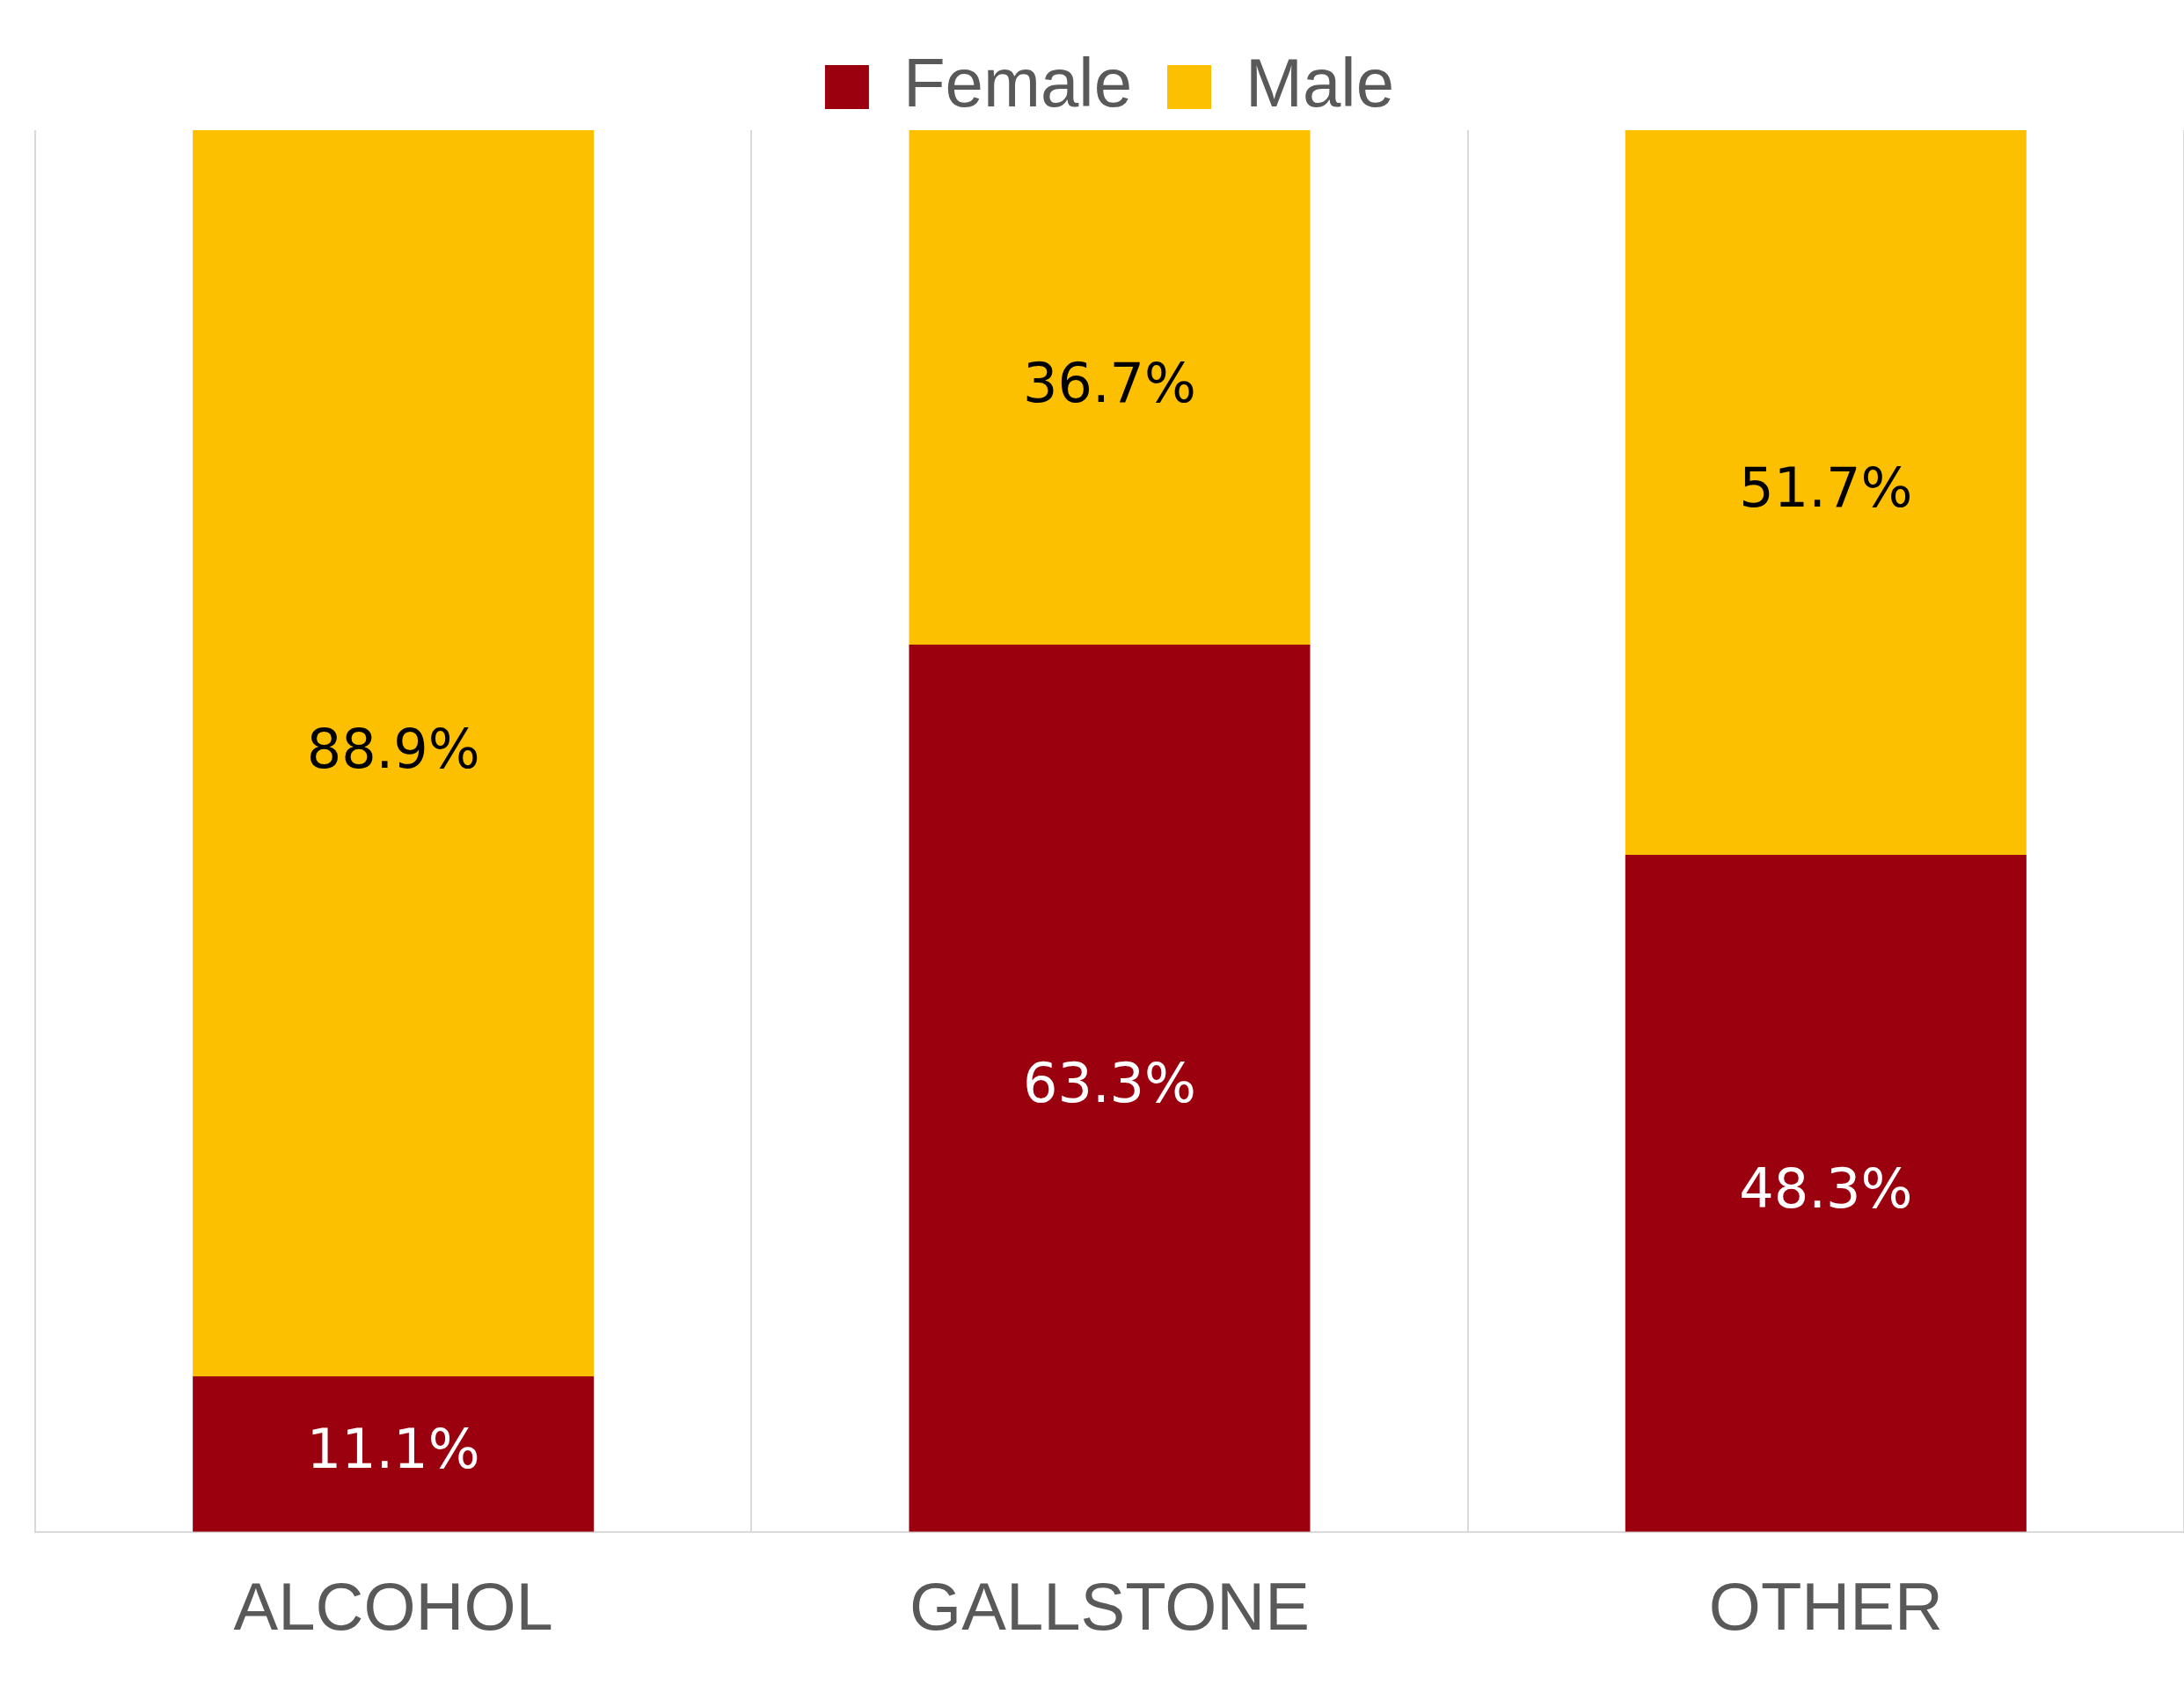  I want to click on x-tick-label: GALLSTONE, so click(1109, 1607).